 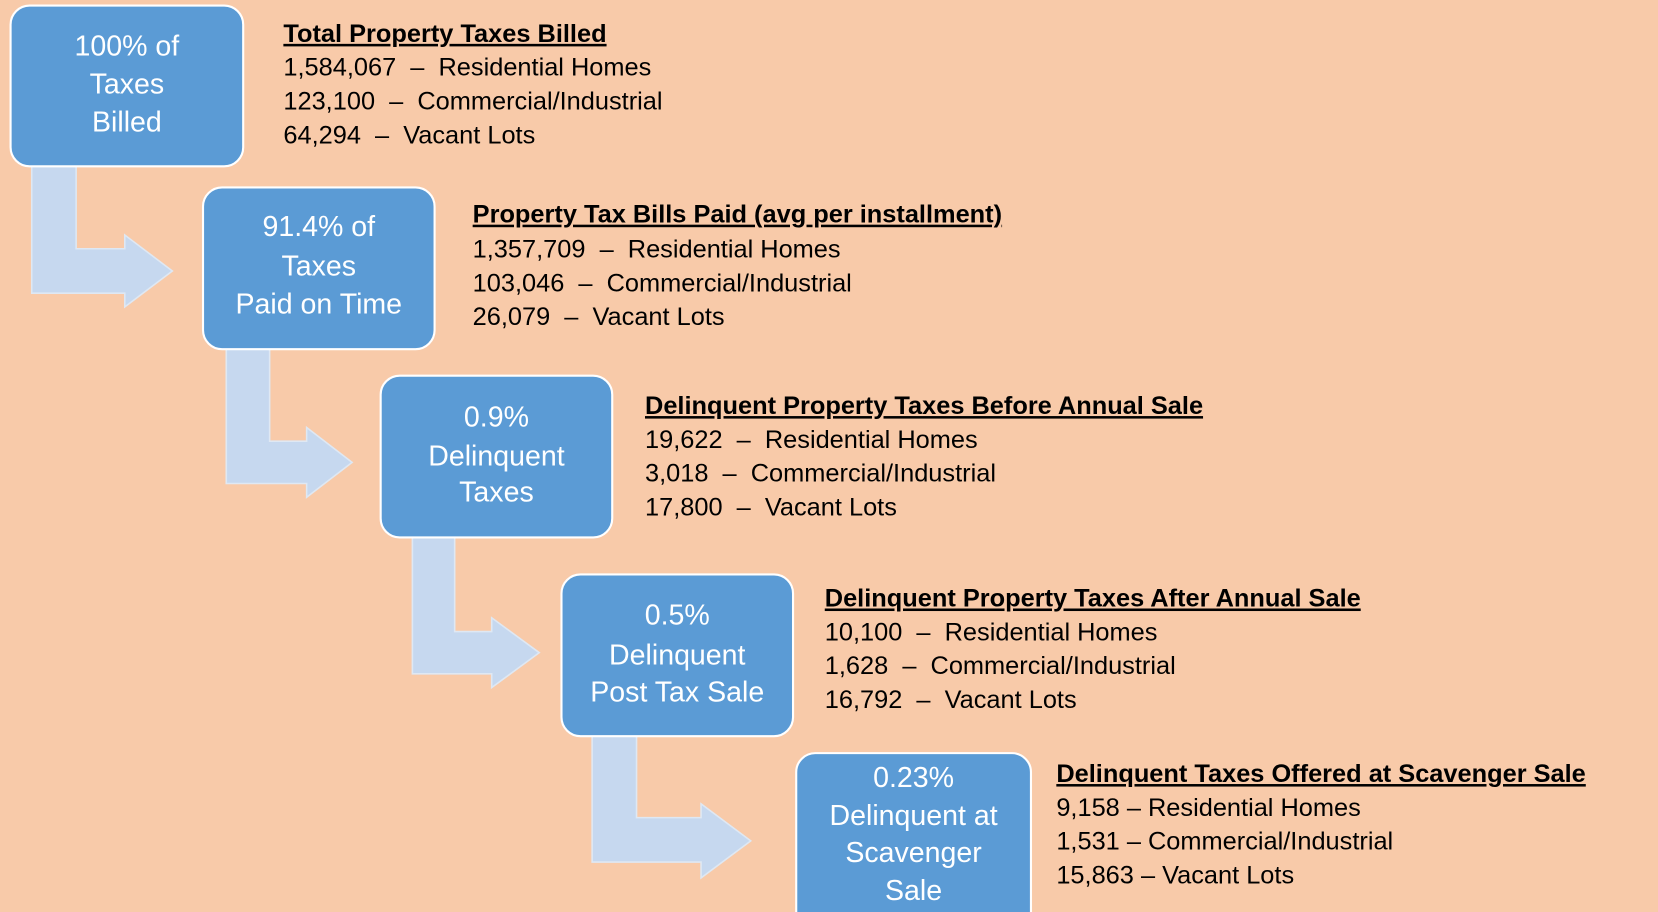 What do you see at coordinates (496, 418) in the screenshot?
I see `box-label: 0.9%` at bounding box center [496, 418].